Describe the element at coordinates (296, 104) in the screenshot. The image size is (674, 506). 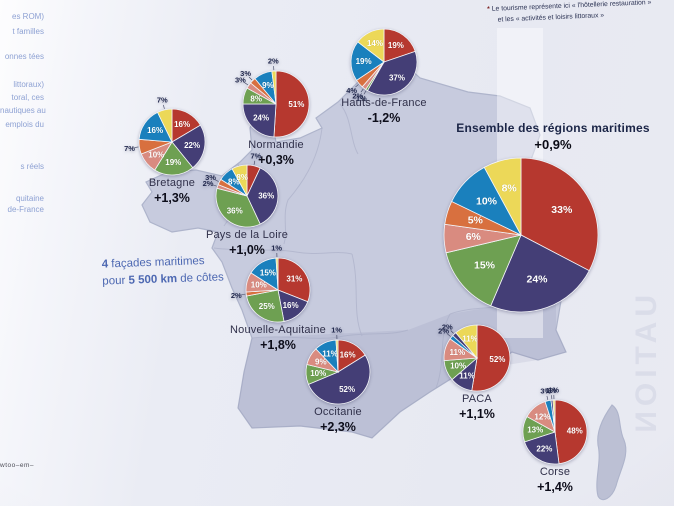
I see `pie-slice-label: 51%` at that location.